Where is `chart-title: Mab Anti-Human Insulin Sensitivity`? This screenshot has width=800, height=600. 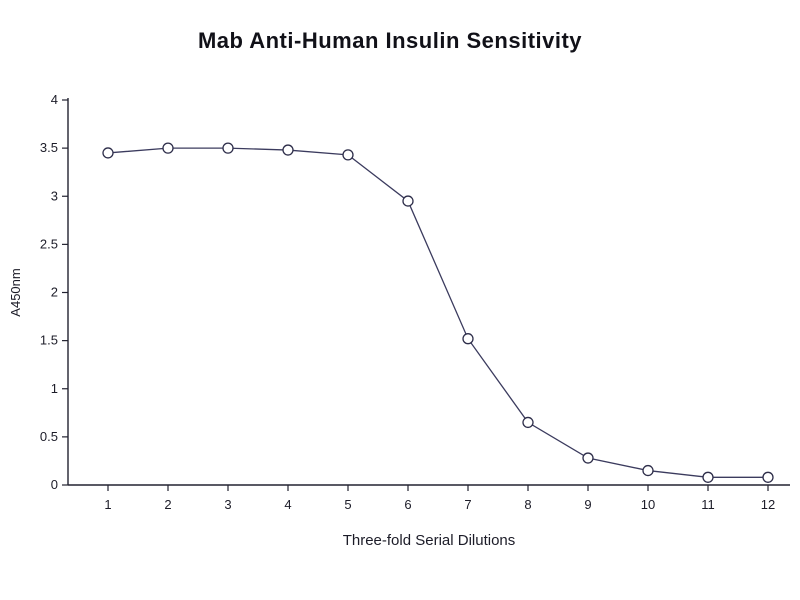 chart-title: Mab Anti-Human Insulin Sensitivity is located at coordinates (390, 40).